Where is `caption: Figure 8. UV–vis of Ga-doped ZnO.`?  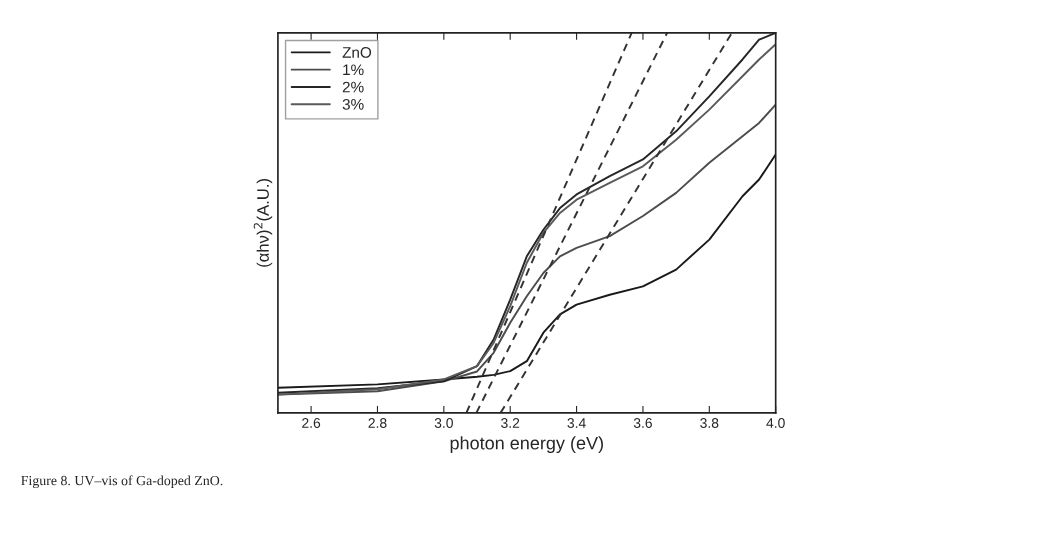
caption: Figure 8. UV–vis of Ga-doped ZnO. is located at coordinates (122, 482).